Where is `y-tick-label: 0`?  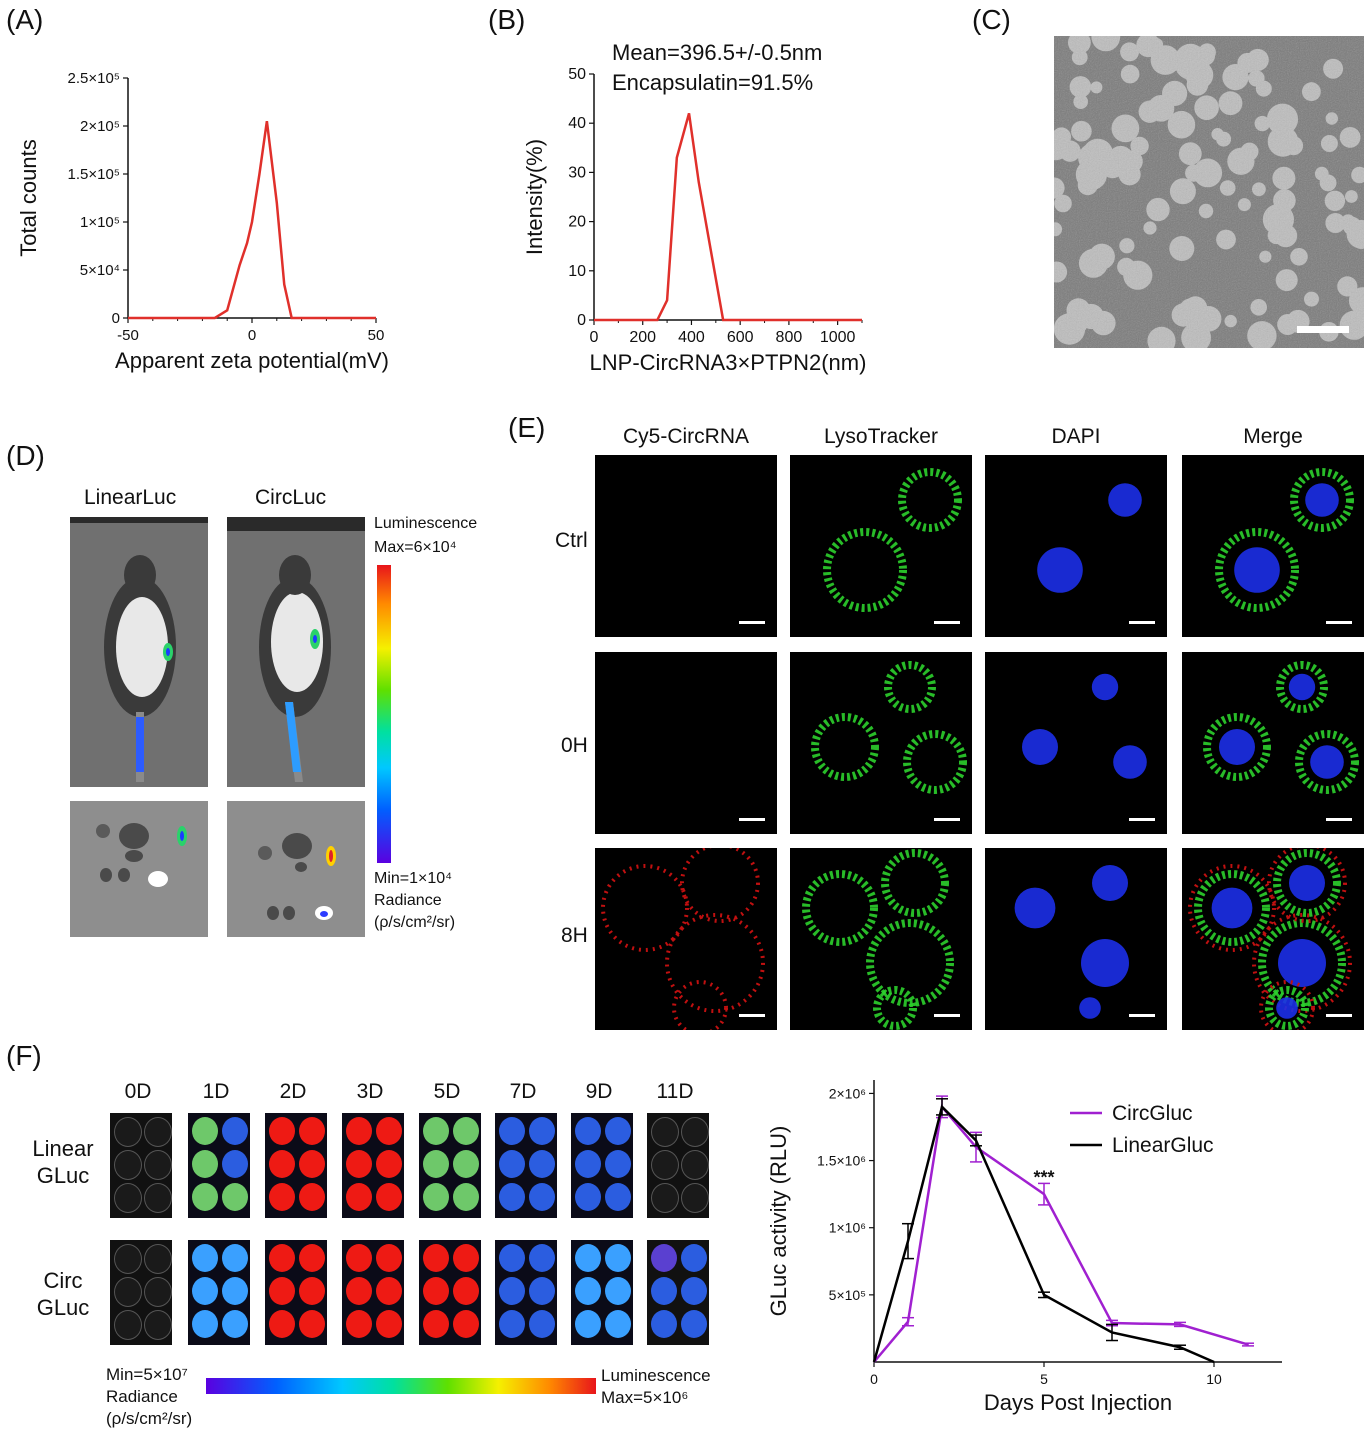
y-tick-label: 0 is located at coordinates (116, 318).